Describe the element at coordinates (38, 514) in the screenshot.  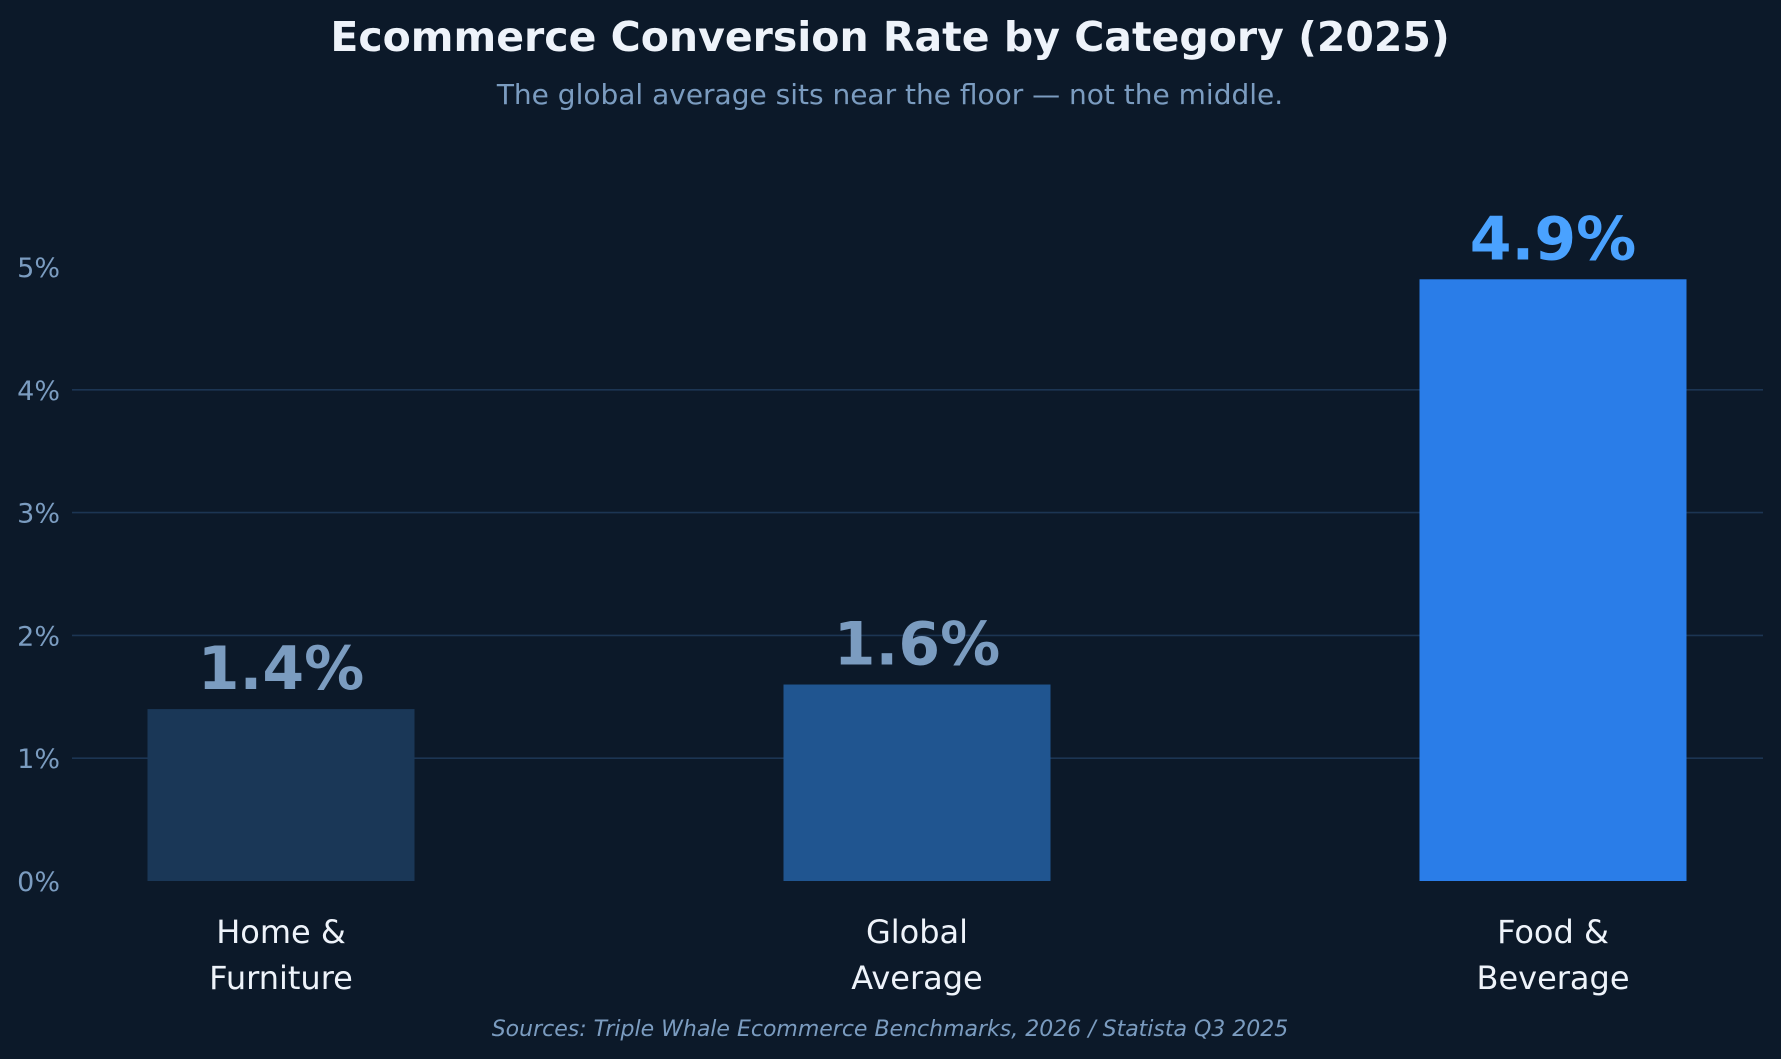
I see `y-tick-label: 3%` at that location.